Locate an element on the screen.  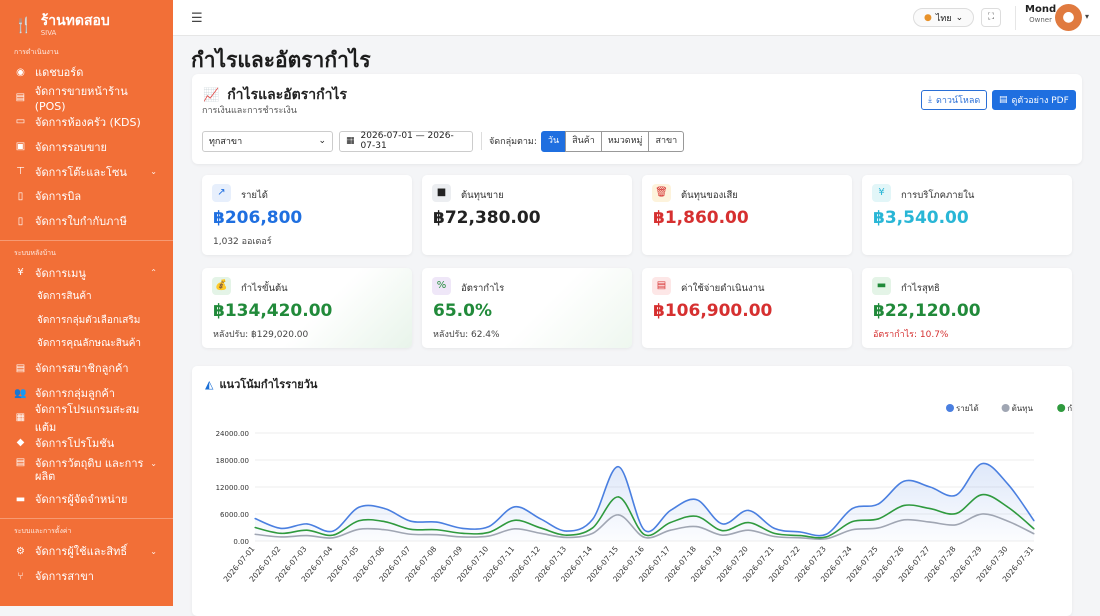
kpi-label: การบริโภคภายใน is located at coordinates (938, 195).